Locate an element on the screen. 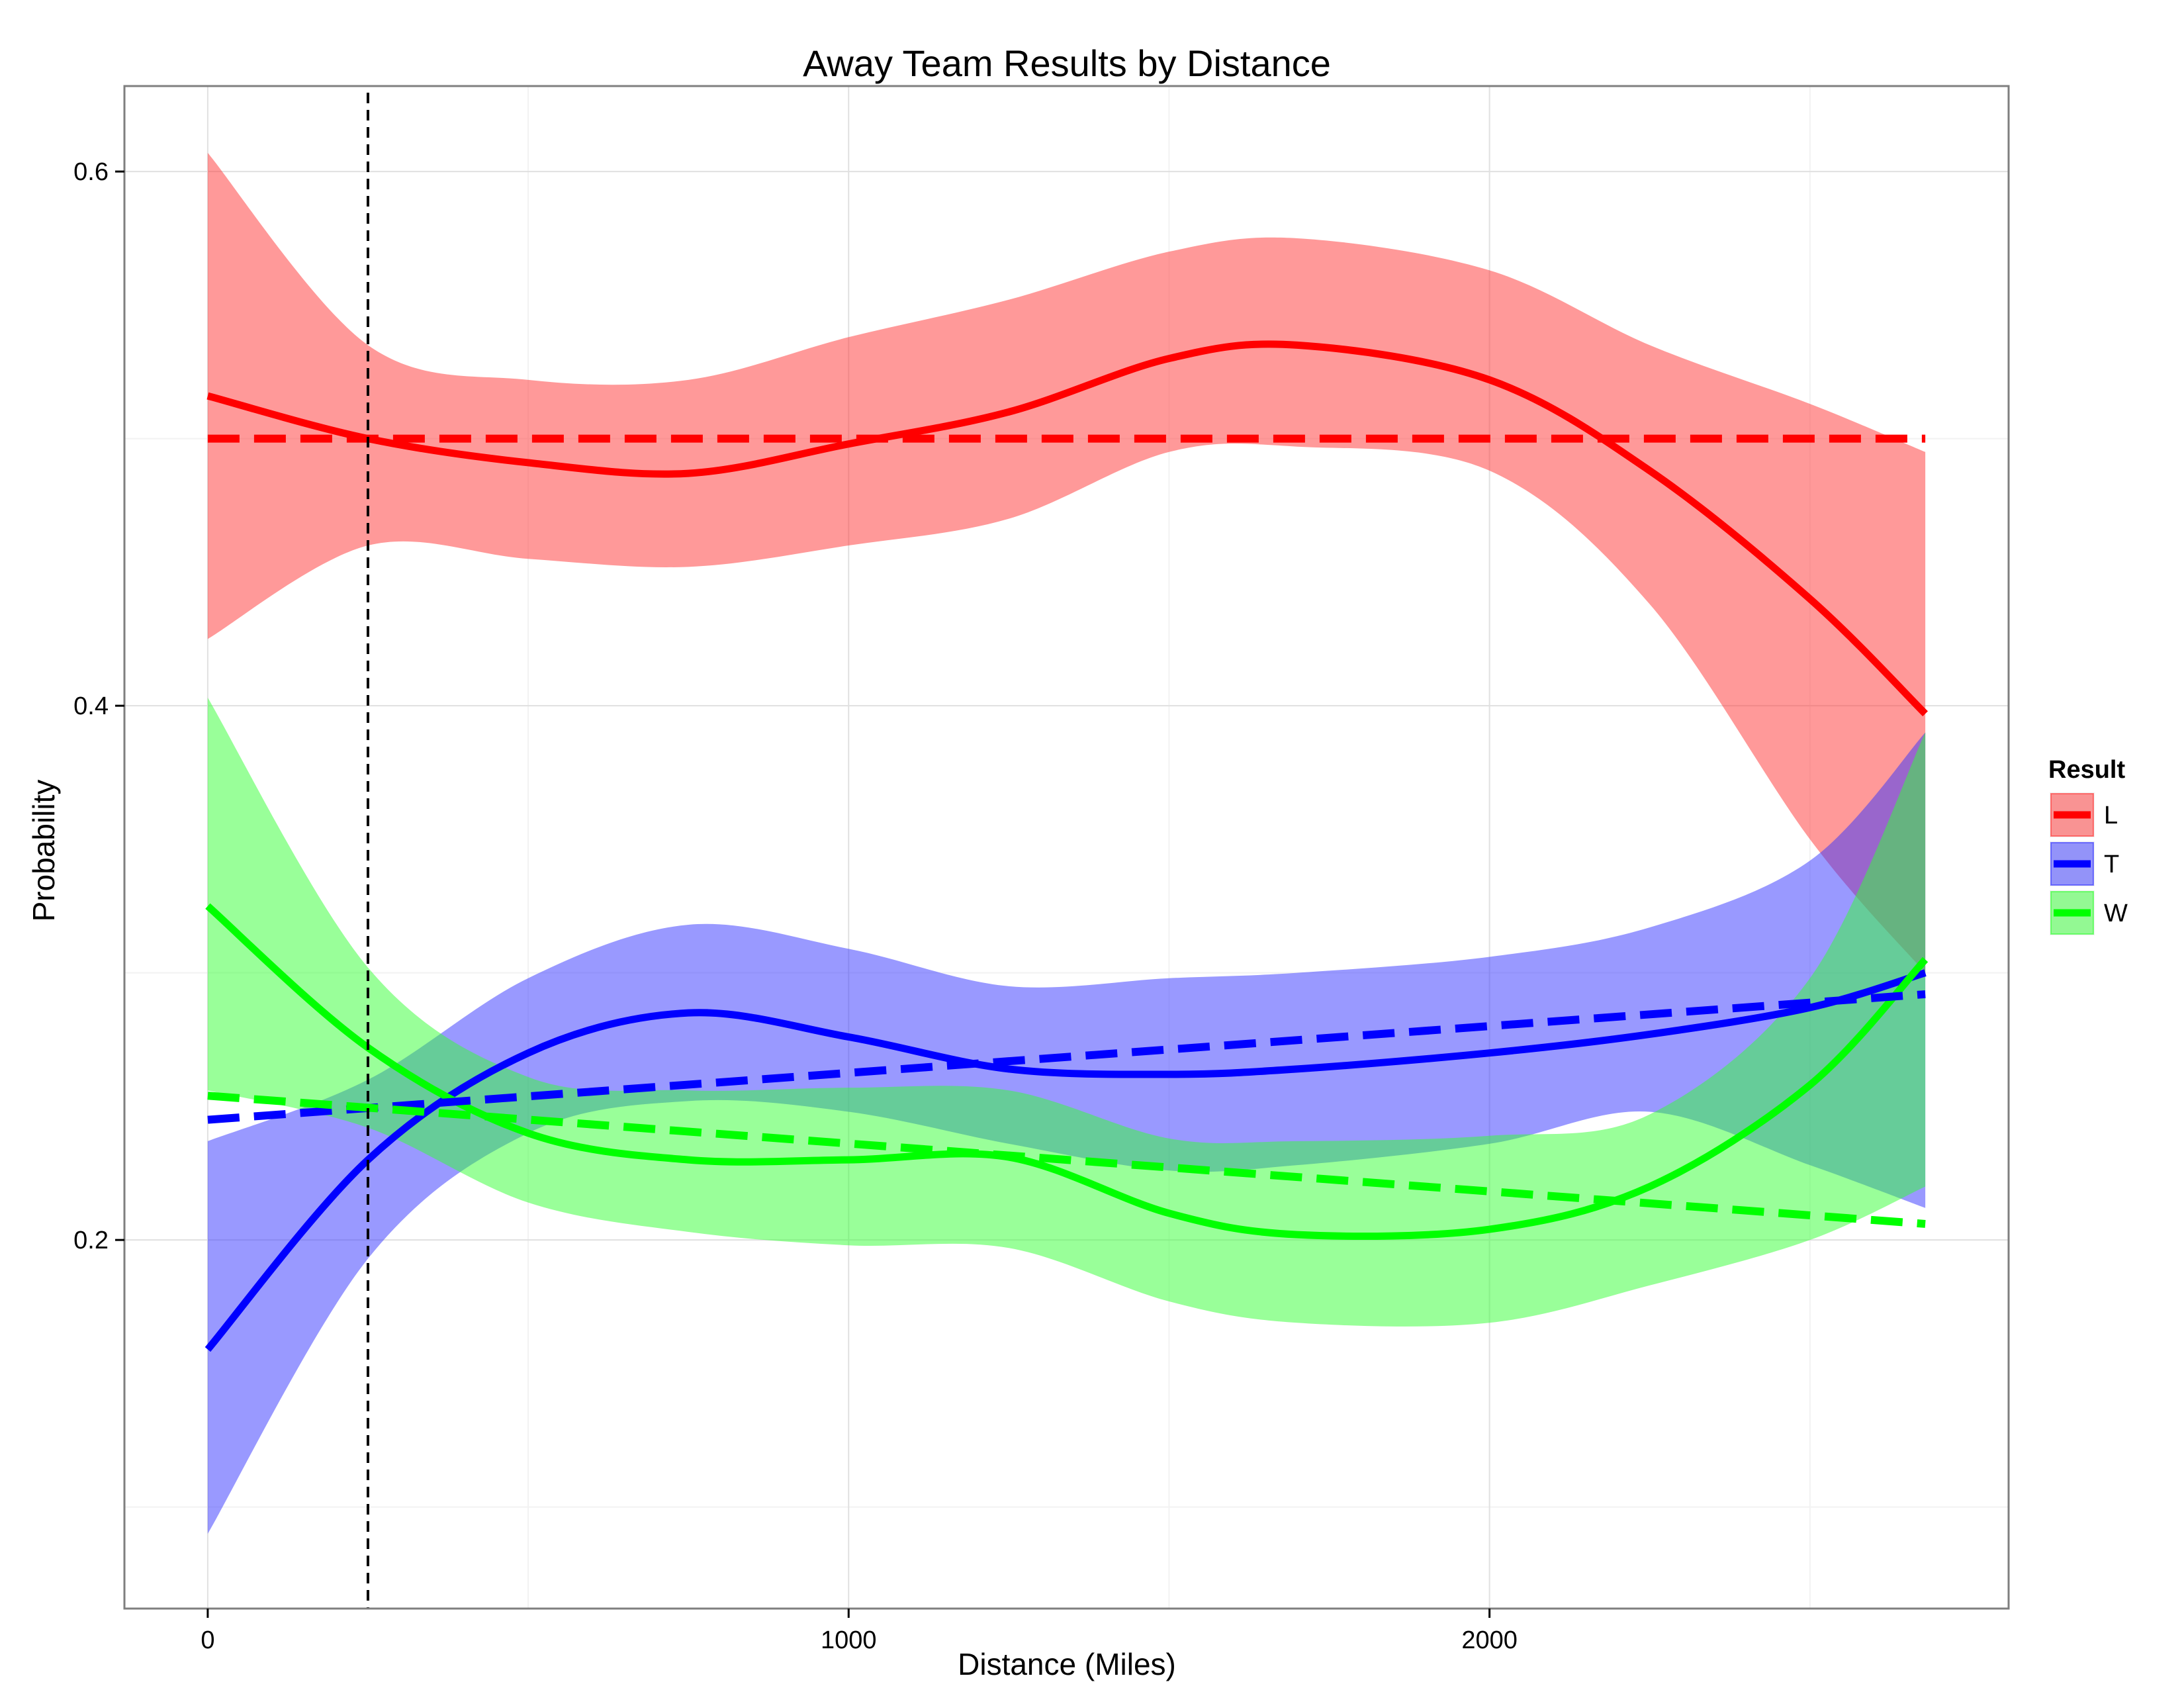  legend-label-W: W is located at coordinates (2116, 913).